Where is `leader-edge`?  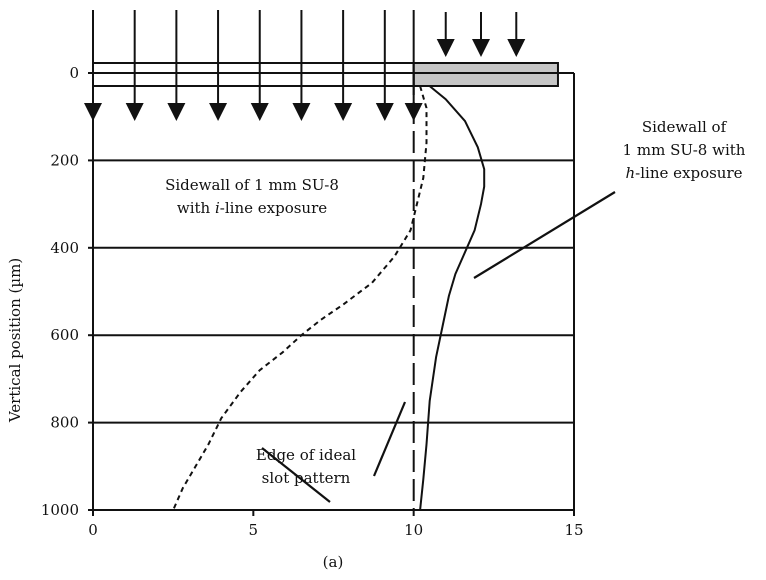 leader-edge is located at coordinates (389, 439).